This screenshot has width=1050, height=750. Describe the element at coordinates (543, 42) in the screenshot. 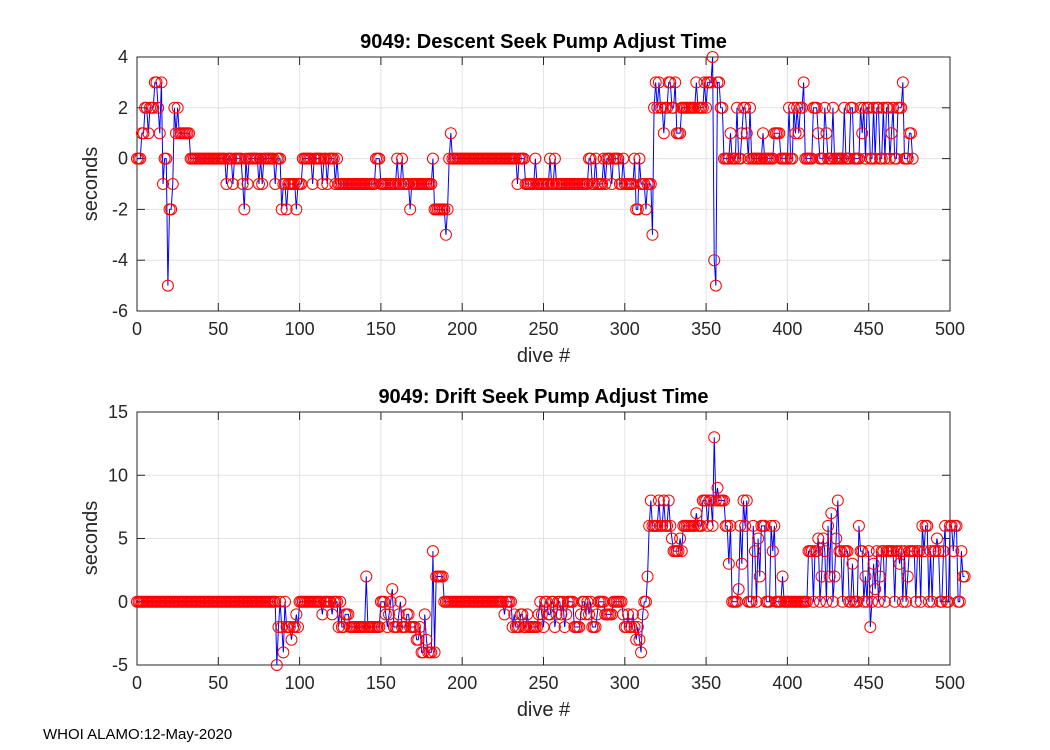

I see `chart-title: 9049: Descent Seek Pump Adjust Time` at that location.